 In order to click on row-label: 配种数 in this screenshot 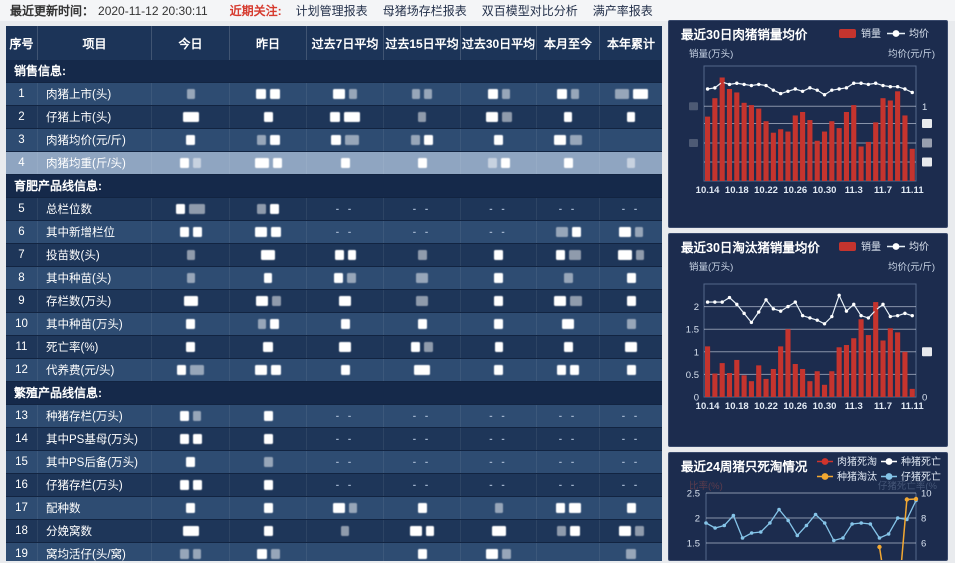, I will do `click(95, 508)`.